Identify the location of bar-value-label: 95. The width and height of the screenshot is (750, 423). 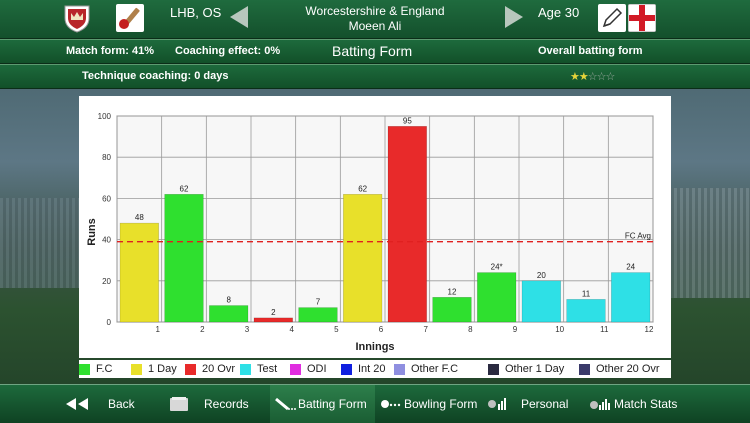
(407, 120).